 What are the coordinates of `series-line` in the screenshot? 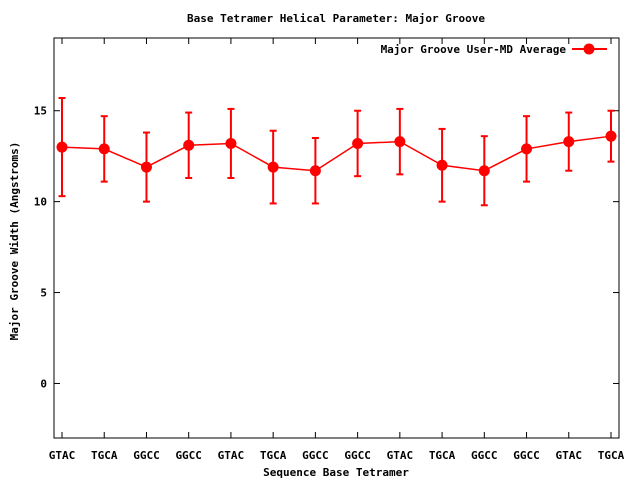 It's located at (336, 153).